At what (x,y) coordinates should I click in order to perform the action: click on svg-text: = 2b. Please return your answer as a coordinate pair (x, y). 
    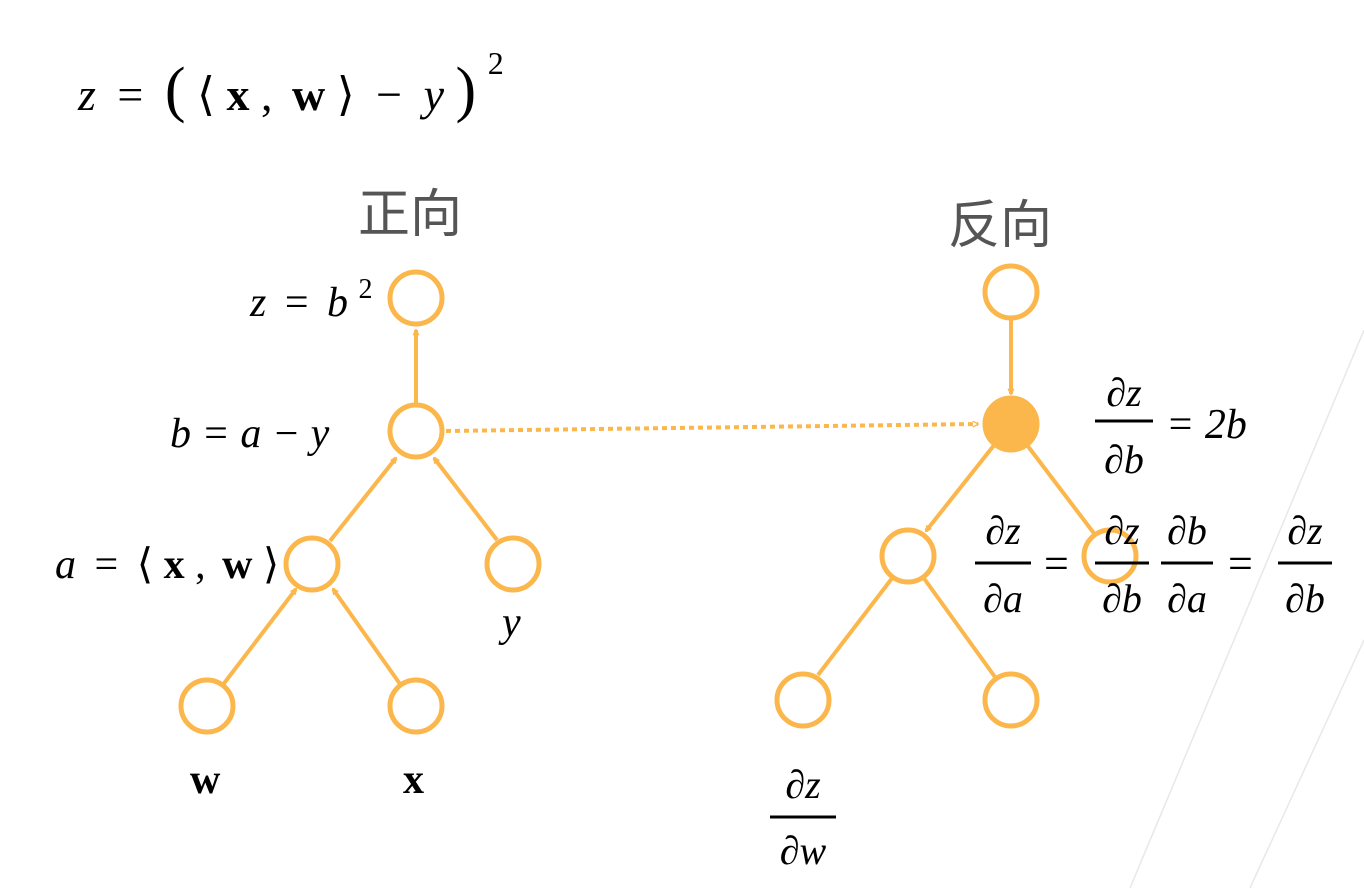
    Looking at the image, I should click on (1206, 425).